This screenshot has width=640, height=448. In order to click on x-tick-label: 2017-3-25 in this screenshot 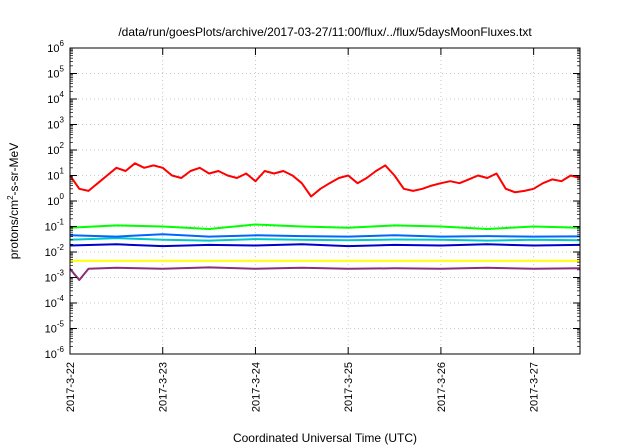, I will do `click(349, 387)`.